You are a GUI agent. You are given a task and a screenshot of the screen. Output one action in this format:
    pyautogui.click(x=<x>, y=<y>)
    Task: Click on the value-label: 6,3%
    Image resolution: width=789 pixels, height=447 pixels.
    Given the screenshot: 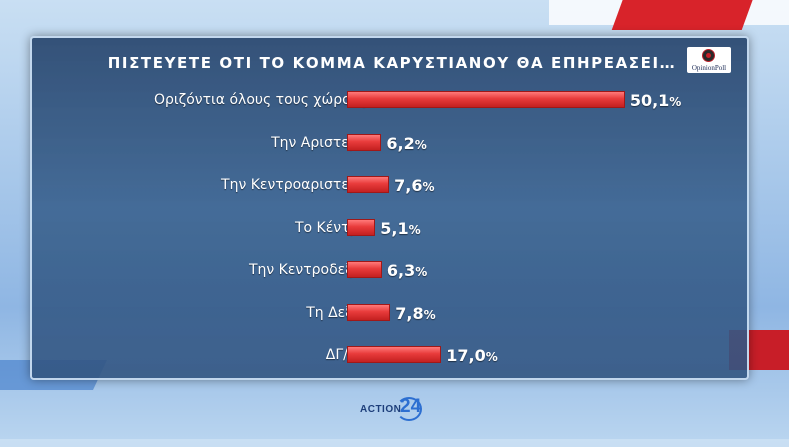 What is the action you would take?
    pyautogui.click(x=407, y=270)
    